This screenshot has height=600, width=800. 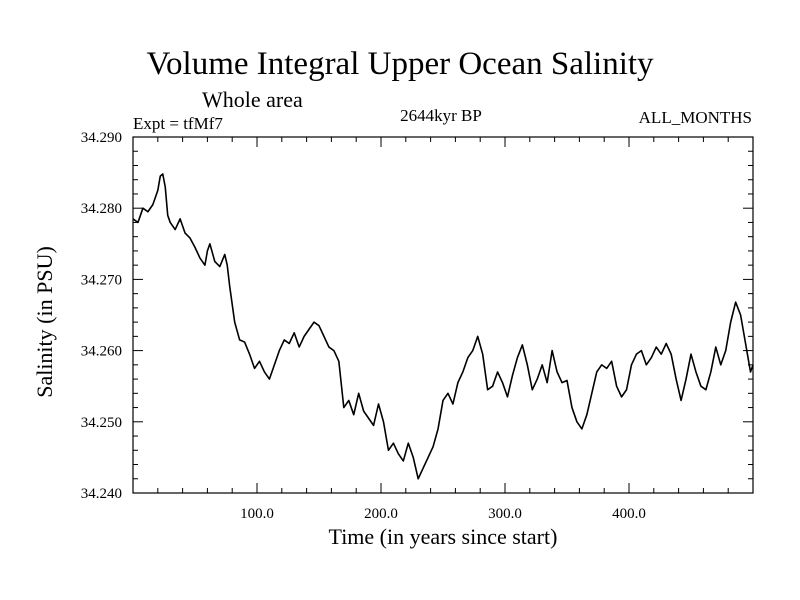 What do you see at coordinates (101, 494) in the screenshot?
I see `y-tick-label: 34.240` at bounding box center [101, 494].